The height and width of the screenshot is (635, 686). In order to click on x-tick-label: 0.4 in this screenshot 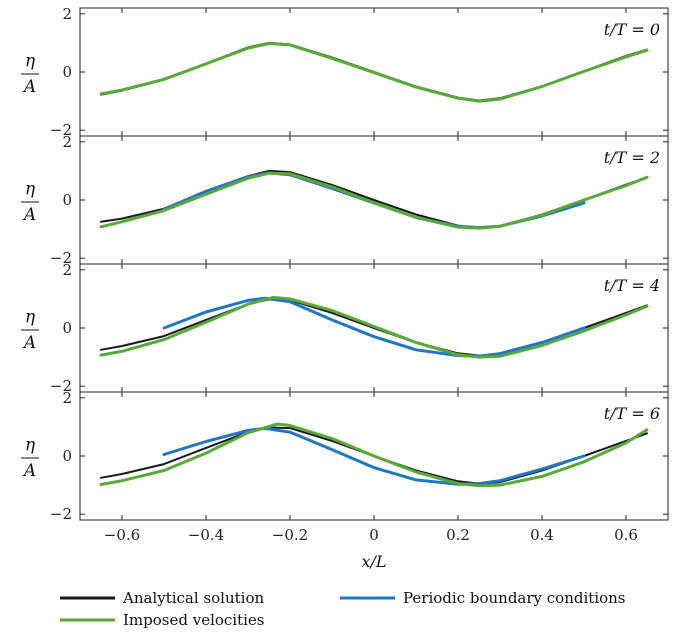, I will do `click(542, 535)`.